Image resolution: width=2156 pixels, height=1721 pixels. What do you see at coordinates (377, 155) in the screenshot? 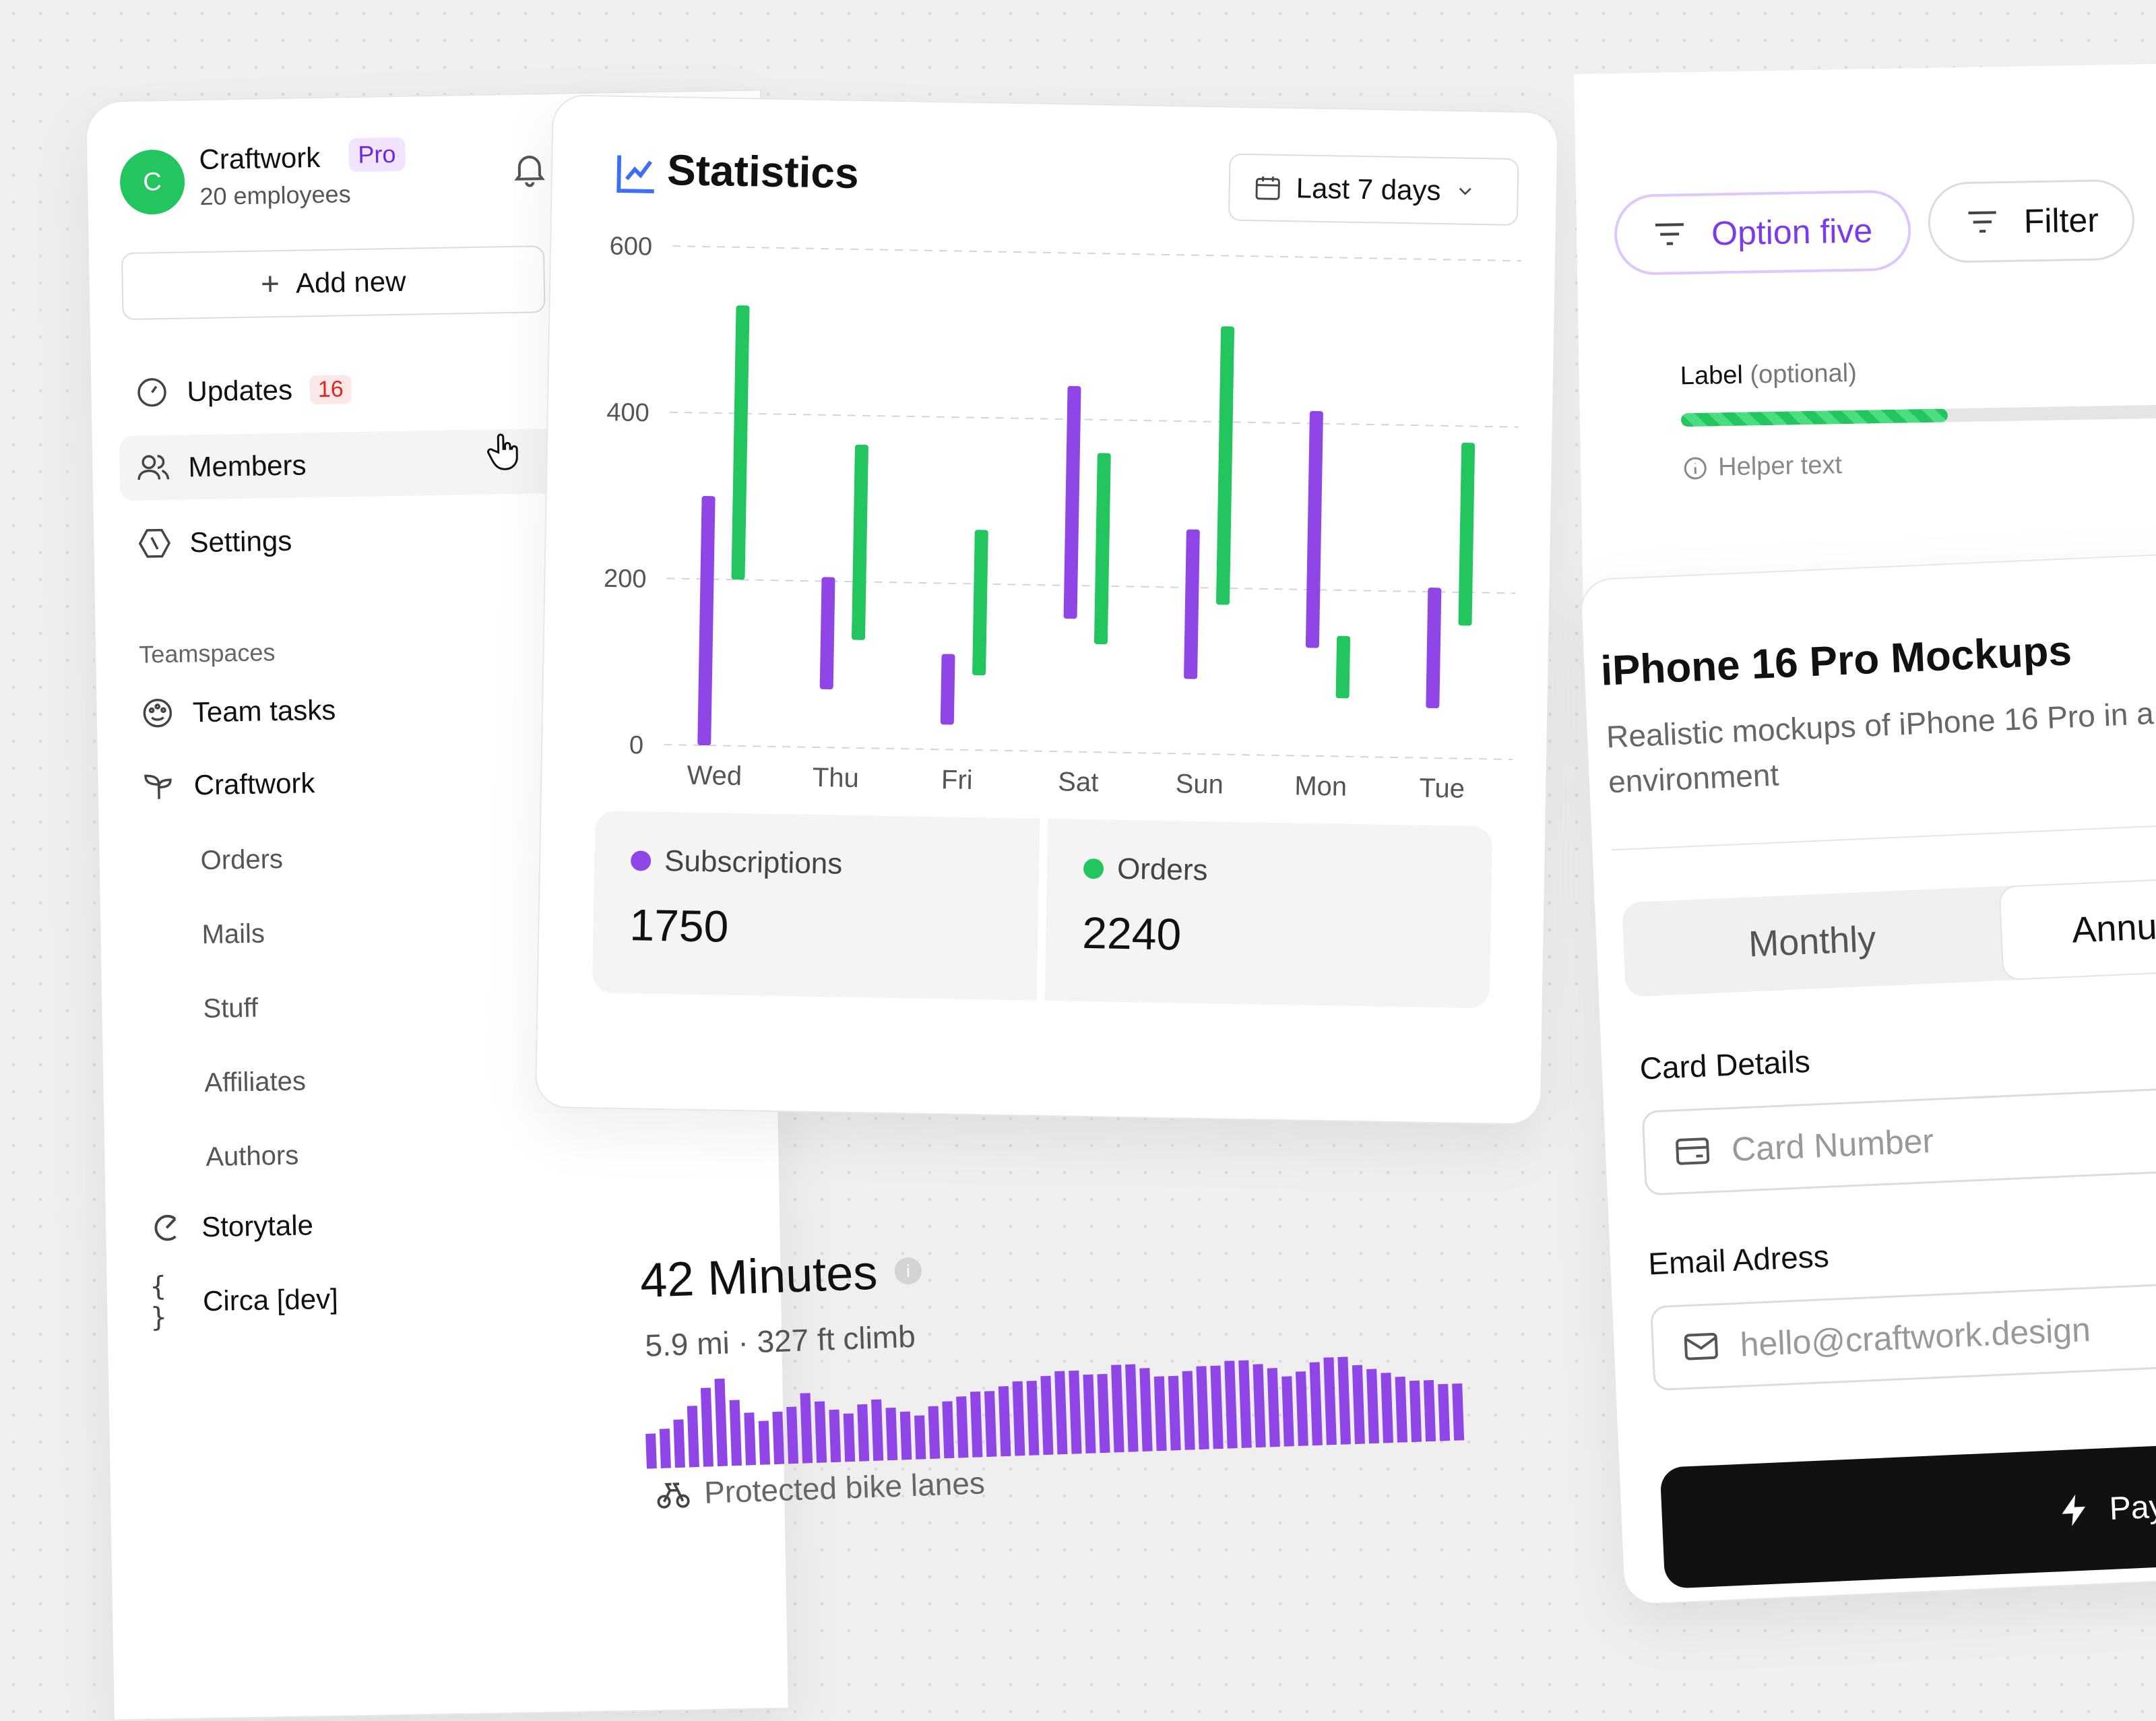
I see `plan-badge: Pro` at bounding box center [377, 155].